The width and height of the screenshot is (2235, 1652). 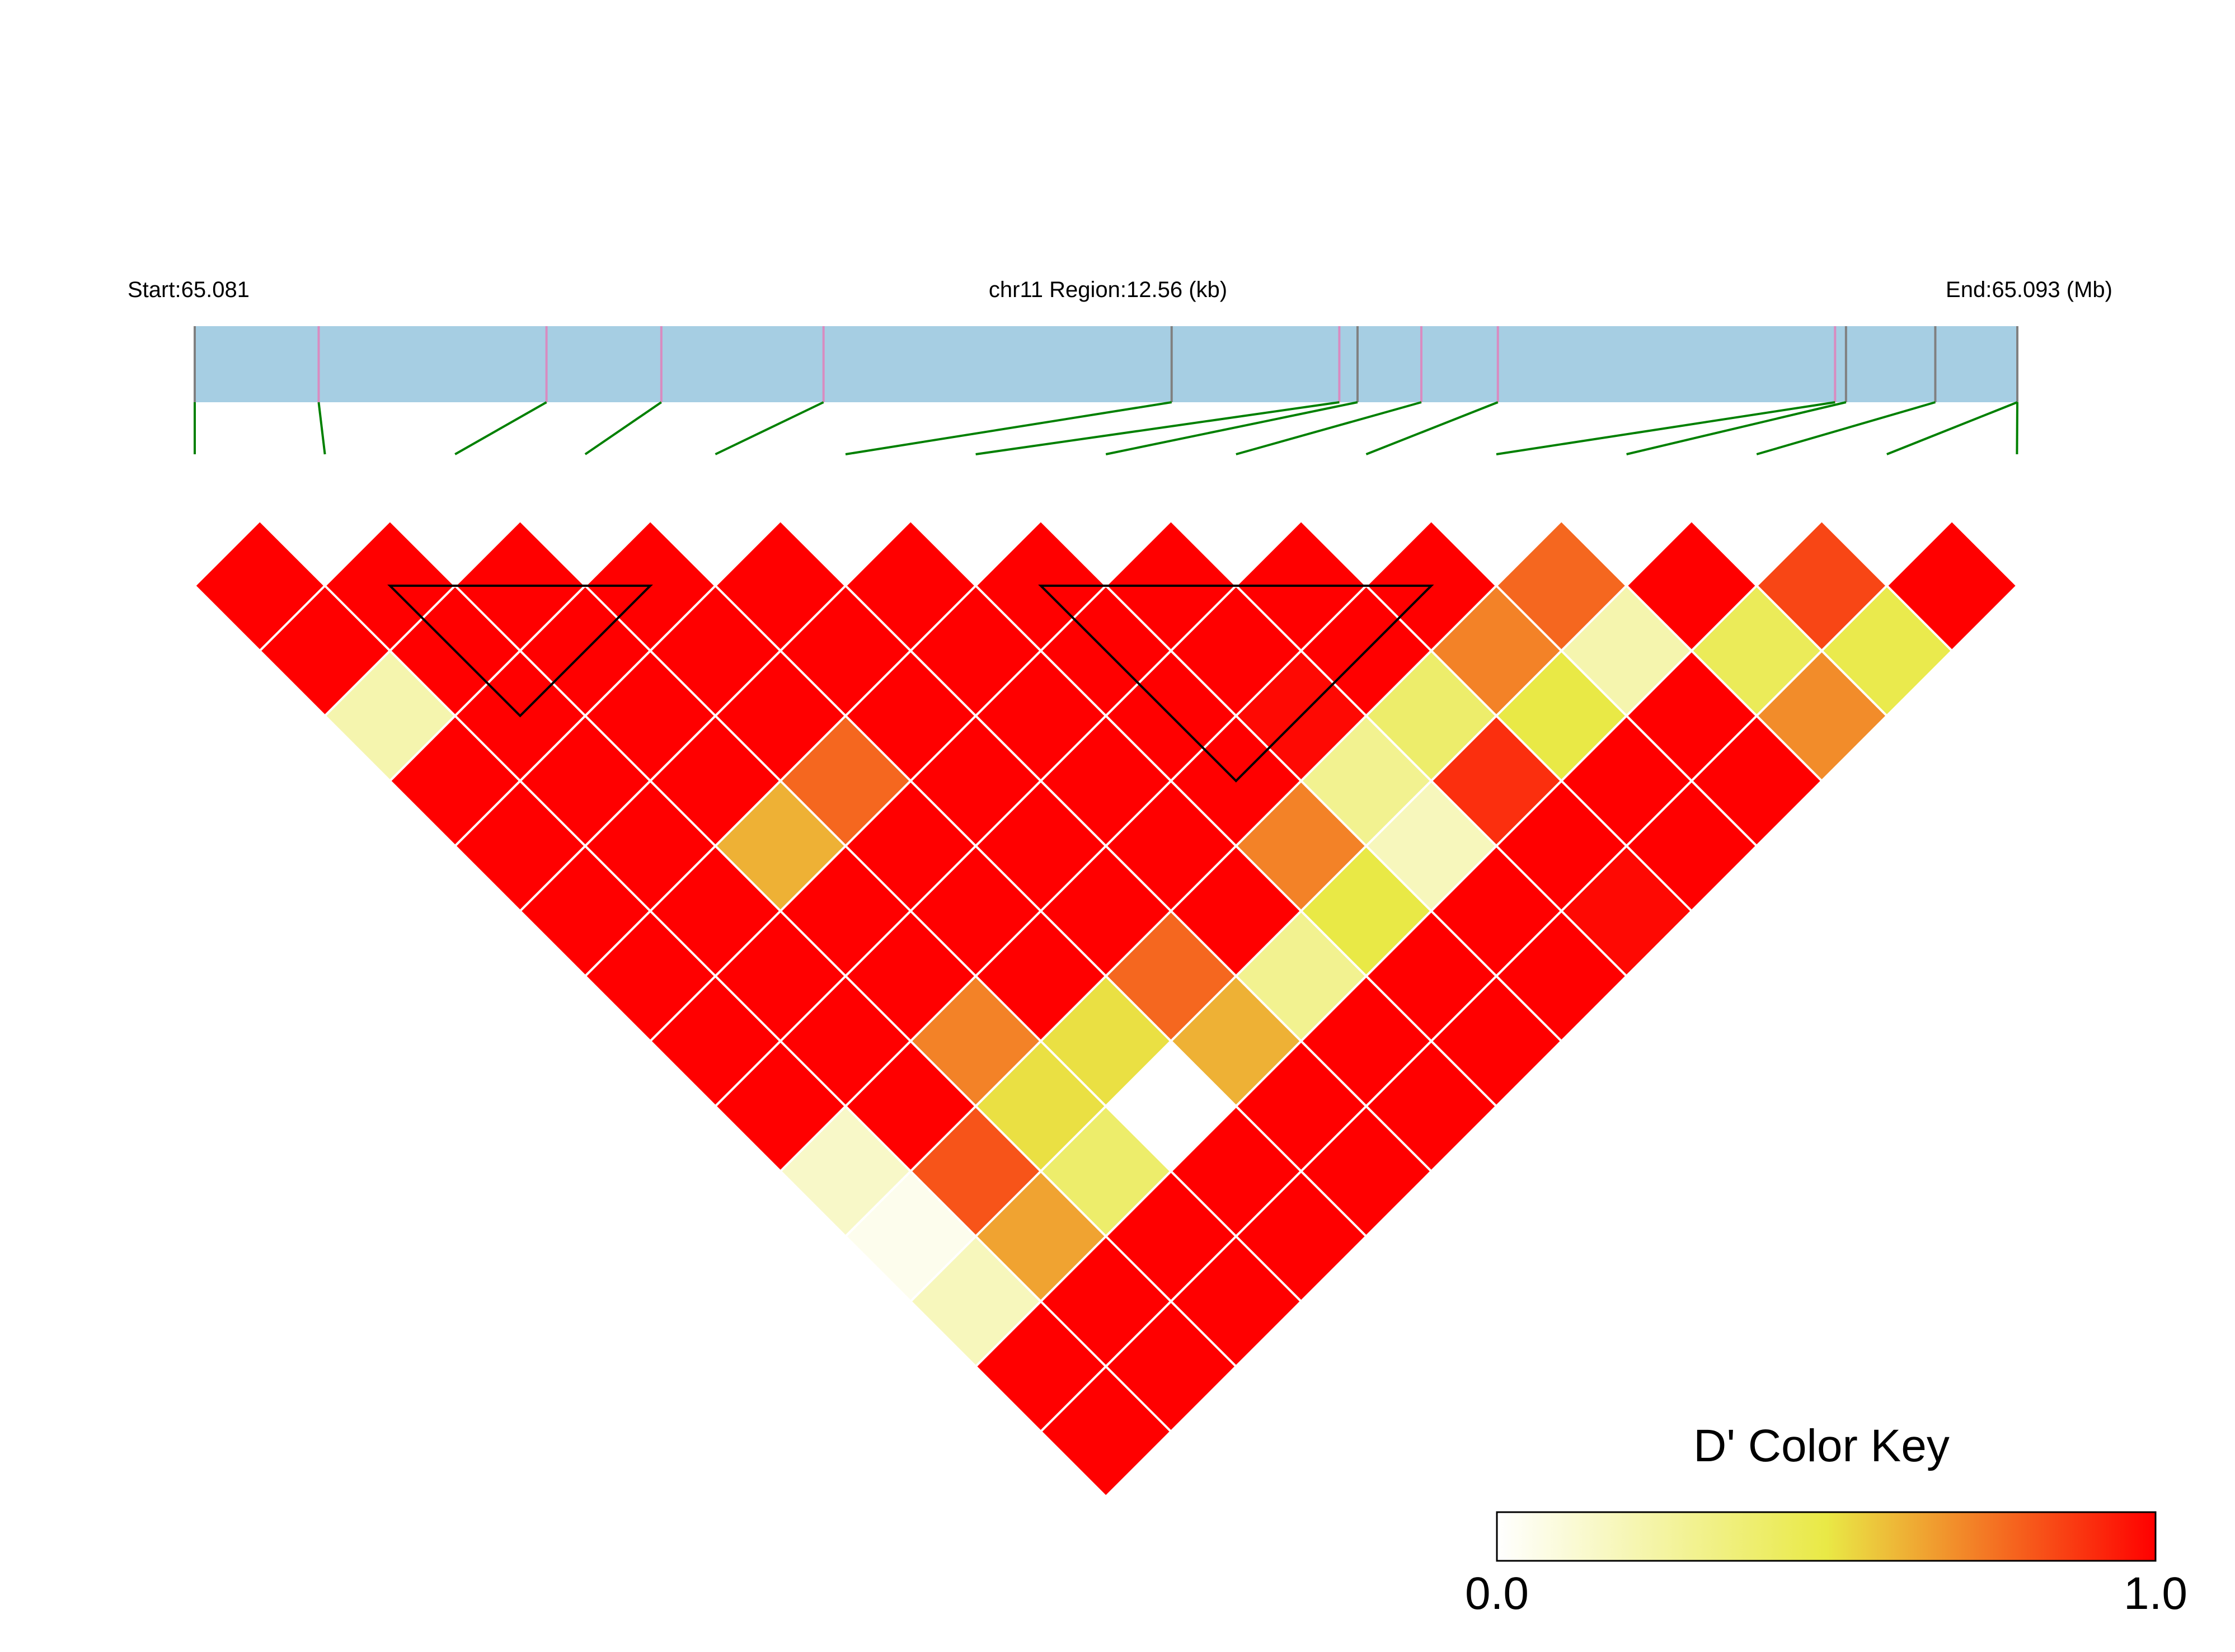 What do you see at coordinates (1826, 1536) in the screenshot?
I see `color-key-bar` at bounding box center [1826, 1536].